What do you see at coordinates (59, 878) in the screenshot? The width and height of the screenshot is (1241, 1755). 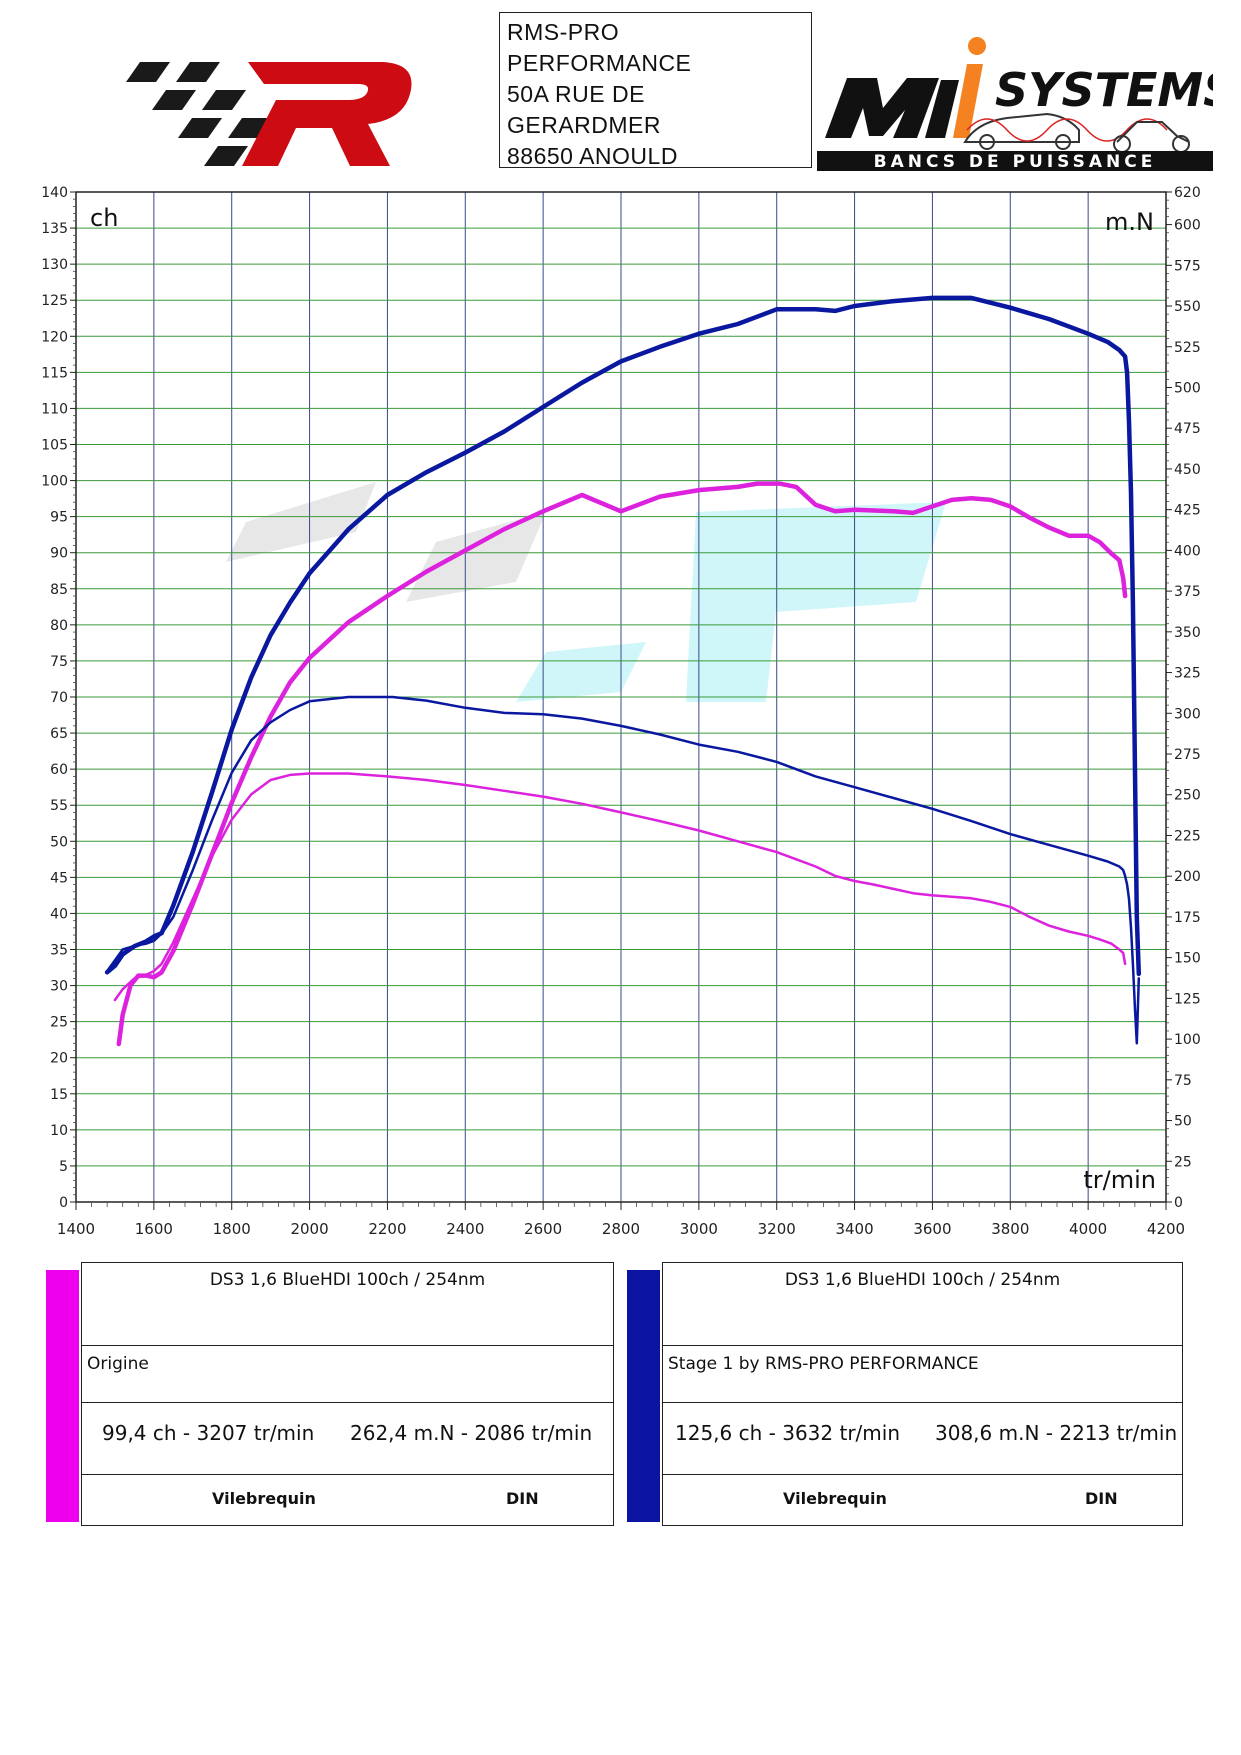 I see `tick-label-left: 45` at bounding box center [59, 878].